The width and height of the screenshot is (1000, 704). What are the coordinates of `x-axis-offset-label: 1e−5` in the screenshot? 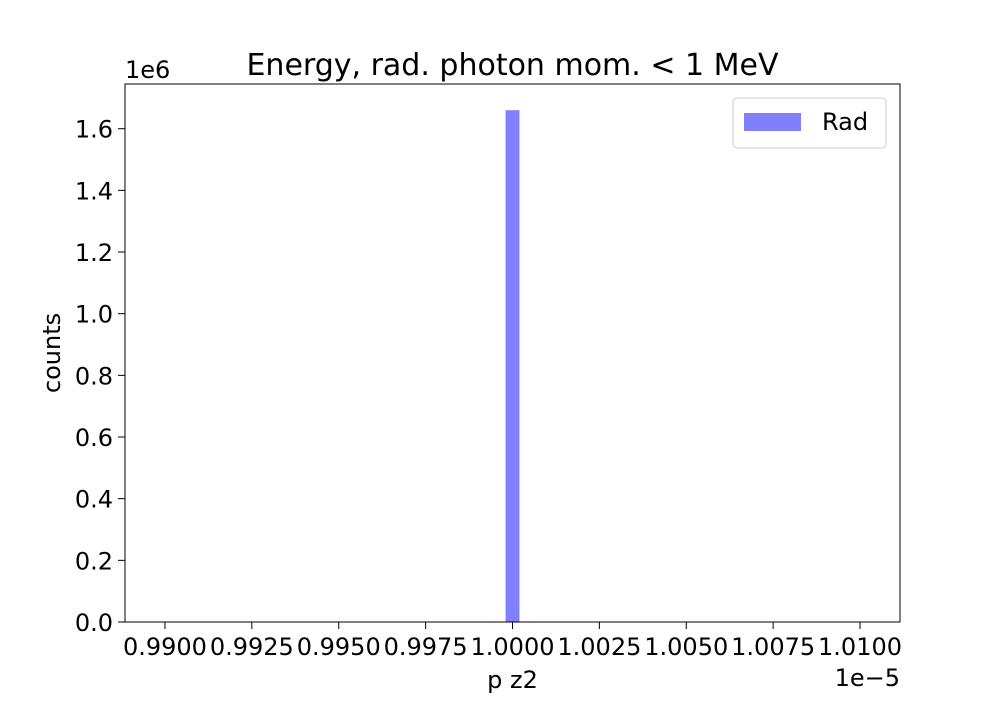 It's located at (867, 678).